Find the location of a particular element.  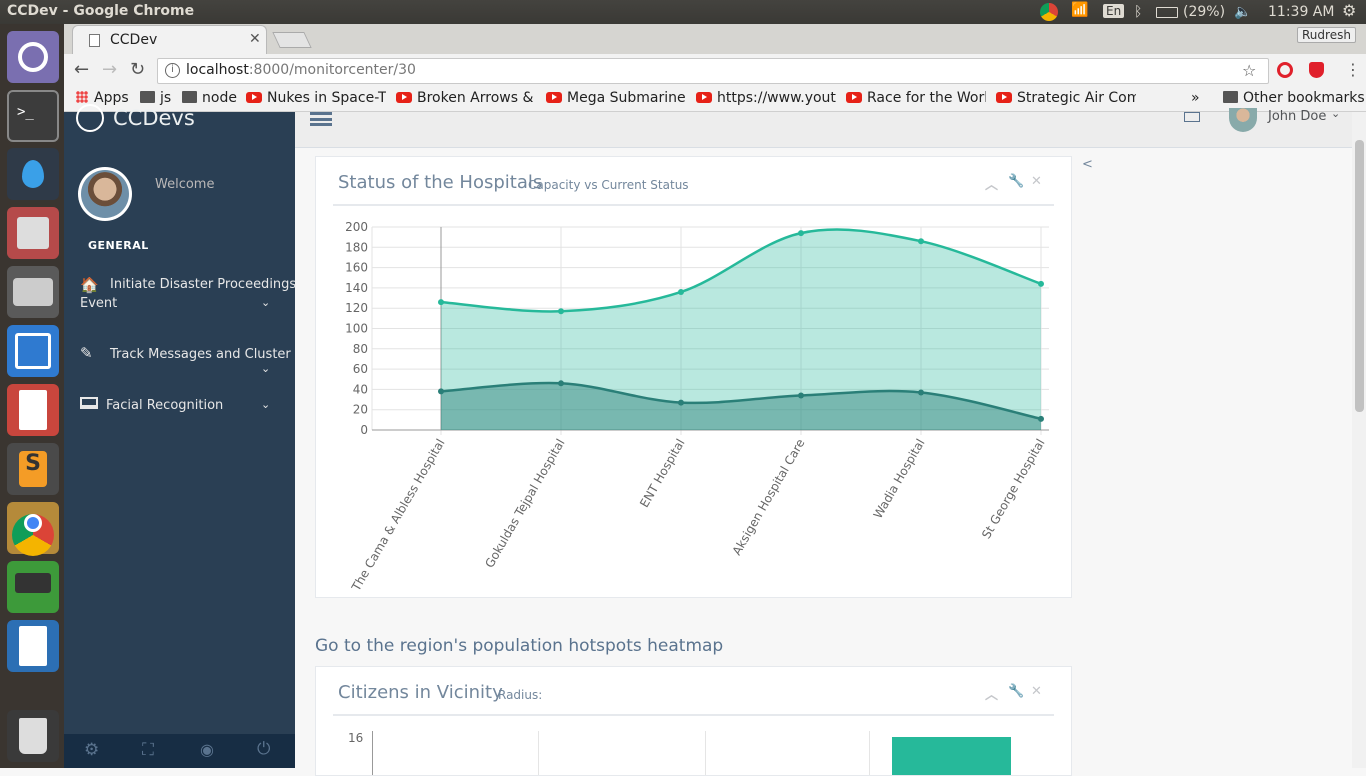

panel-divider is located at coordinates (693, 205).